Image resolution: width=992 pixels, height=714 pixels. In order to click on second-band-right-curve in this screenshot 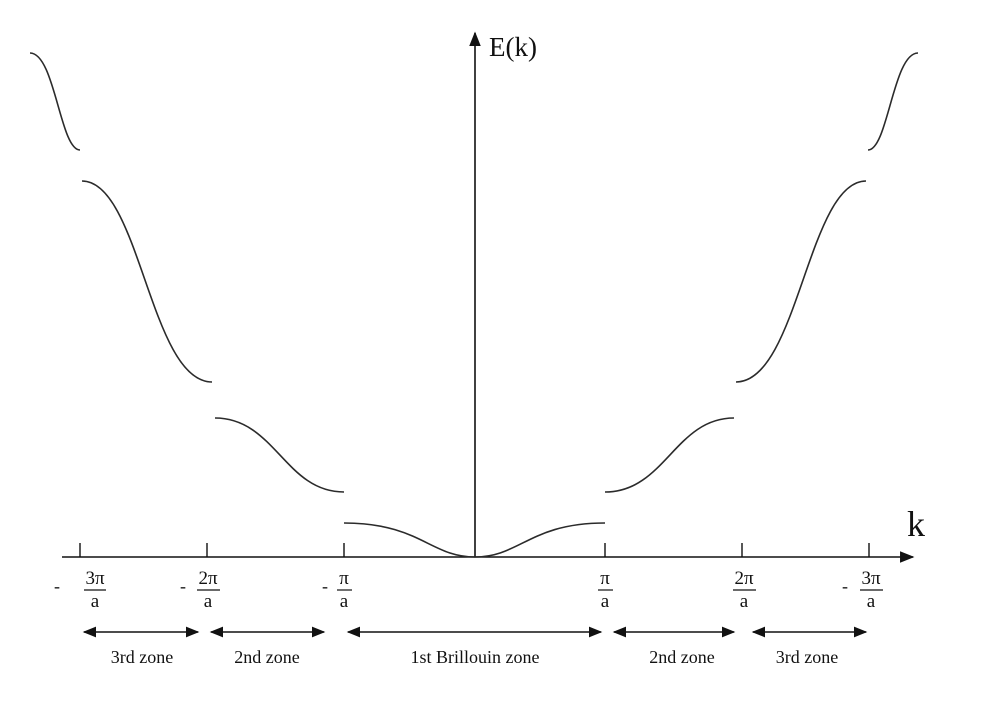, I will do `click(669, 455)`.